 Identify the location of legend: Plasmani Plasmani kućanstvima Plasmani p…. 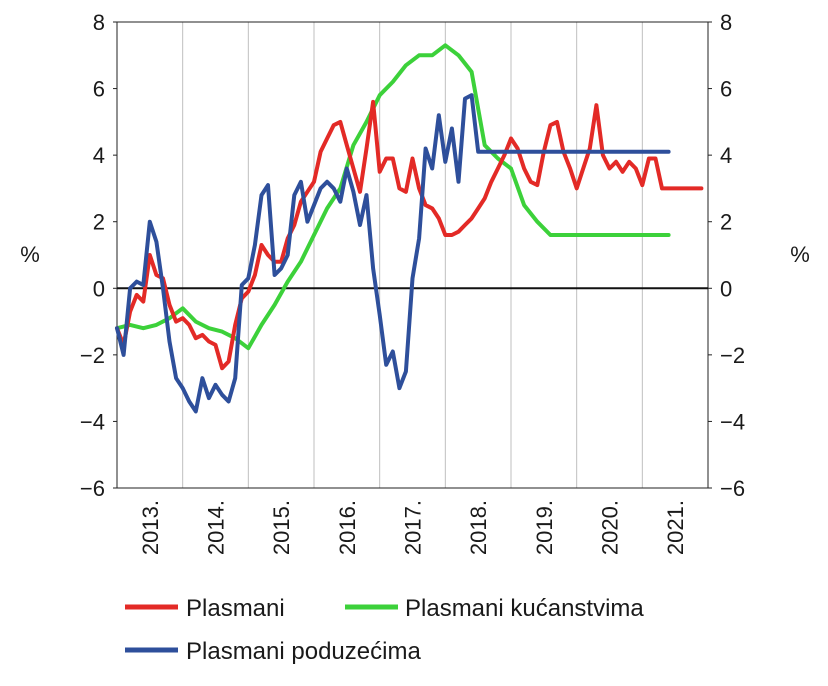
(384, 630).